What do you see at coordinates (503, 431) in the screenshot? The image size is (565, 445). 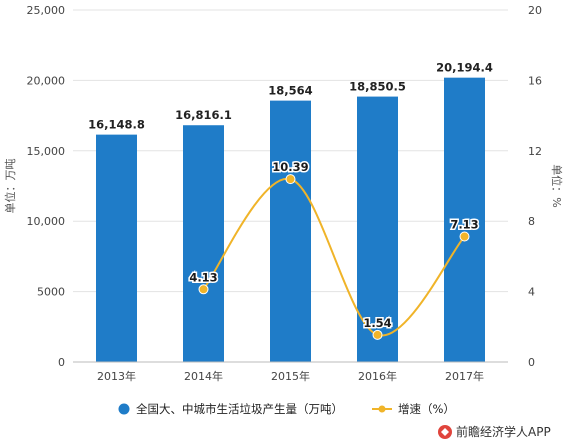 I see `watermark-text: 前瞻经济学人APP` at bounding box center [503, 431].